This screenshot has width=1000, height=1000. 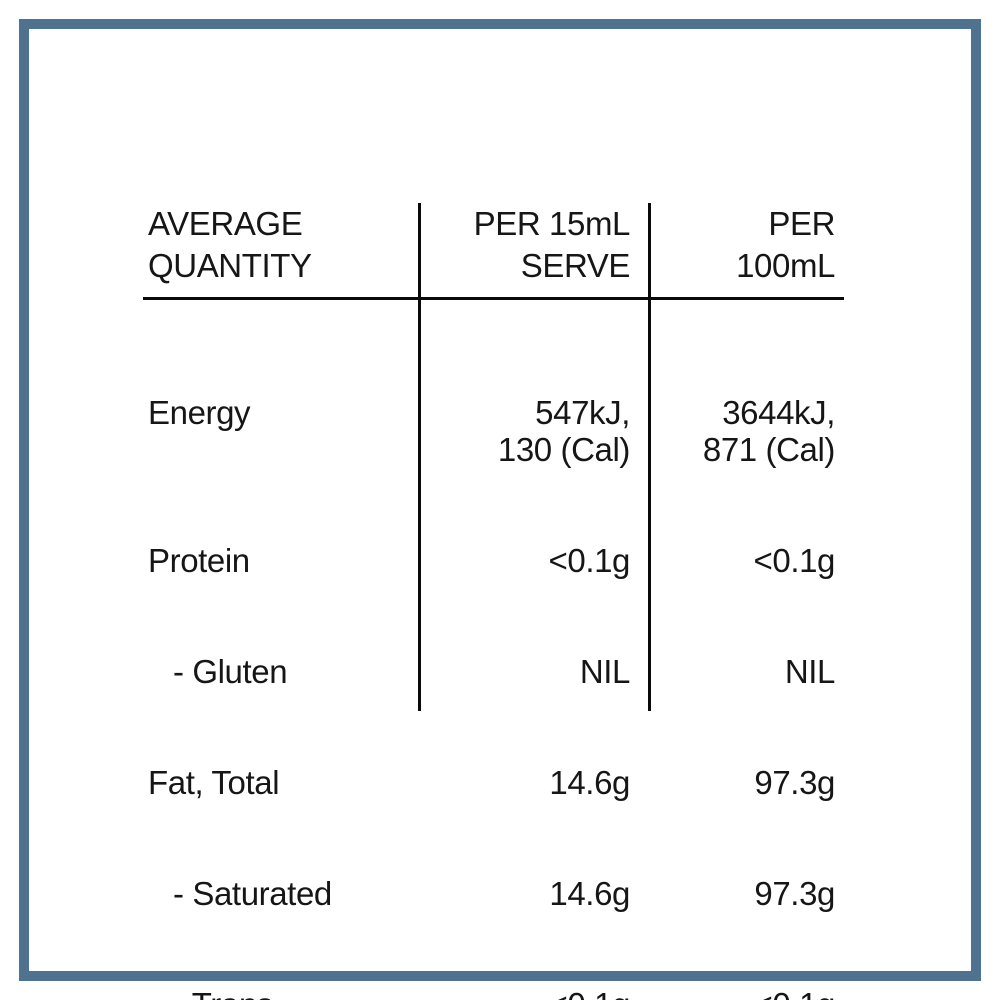 What do you see at coordinates (564, 431) in the screenshot?
I see `row-serve-value: 547kJ, 130 (Cal)` at bounding box center [564, 431].